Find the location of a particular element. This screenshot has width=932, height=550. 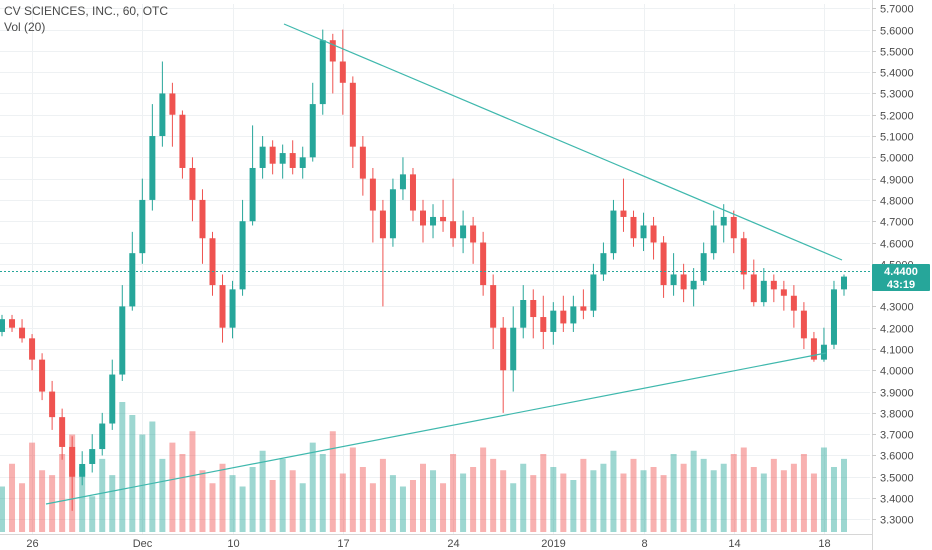

price-tick-label: 4.8000 is located at coordinates (897, 202).